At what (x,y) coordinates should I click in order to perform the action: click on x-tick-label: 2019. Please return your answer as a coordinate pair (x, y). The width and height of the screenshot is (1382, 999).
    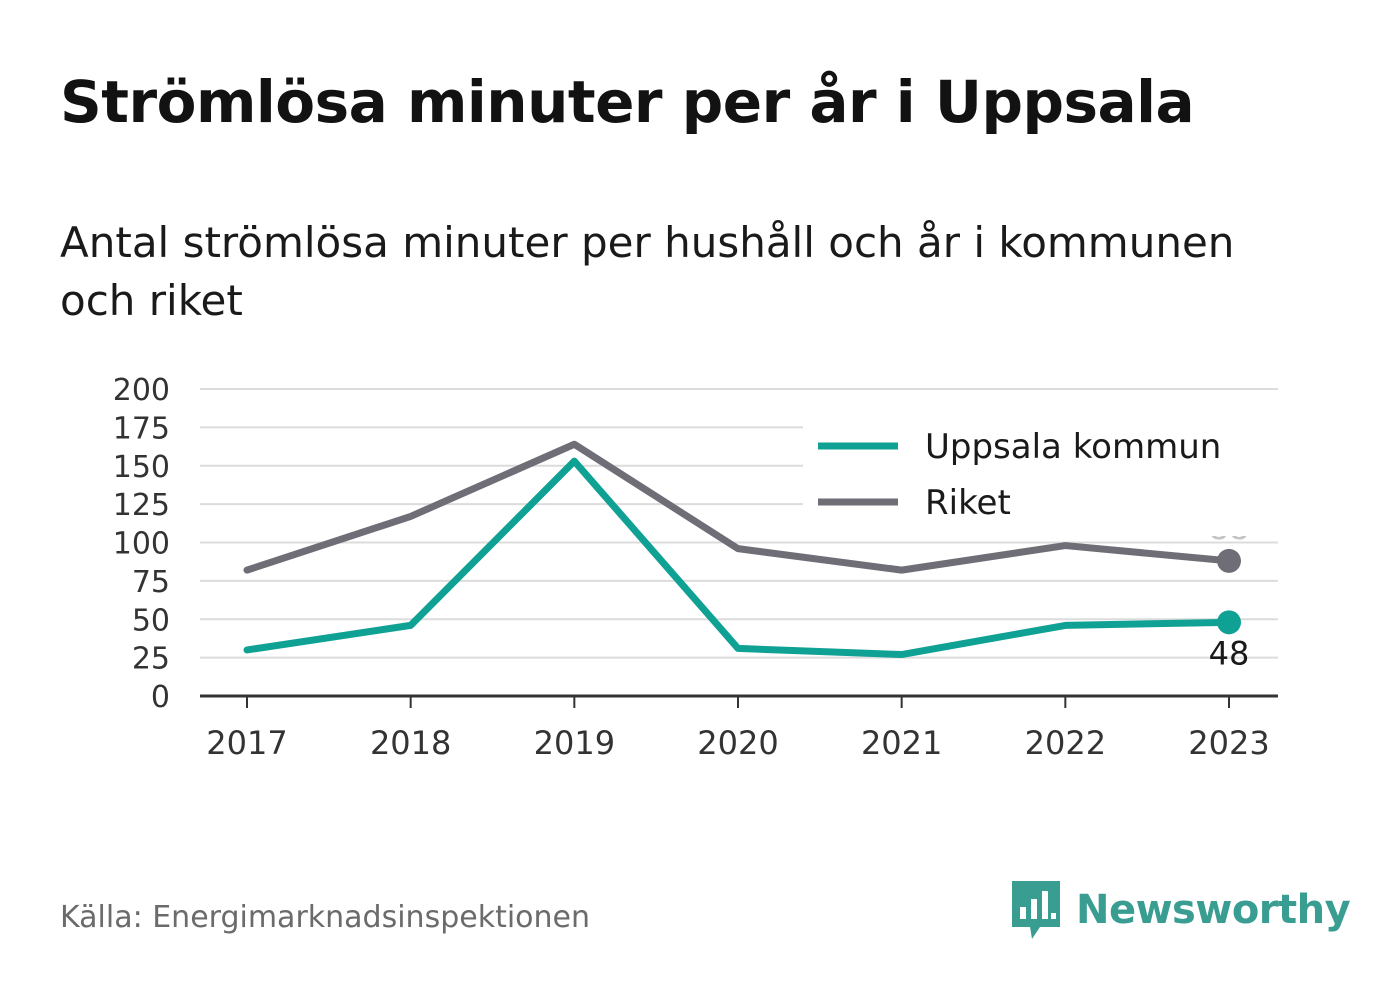
    Looking at the image, I should click on (574, 743).